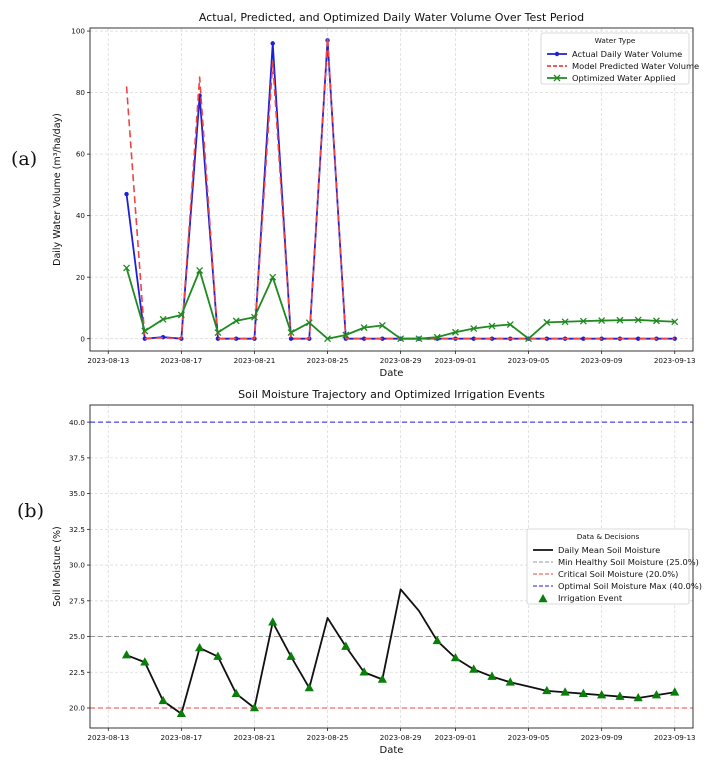  I want to click on legend-item-label: Daily Mean Soil Moisture, so click(609, 550).